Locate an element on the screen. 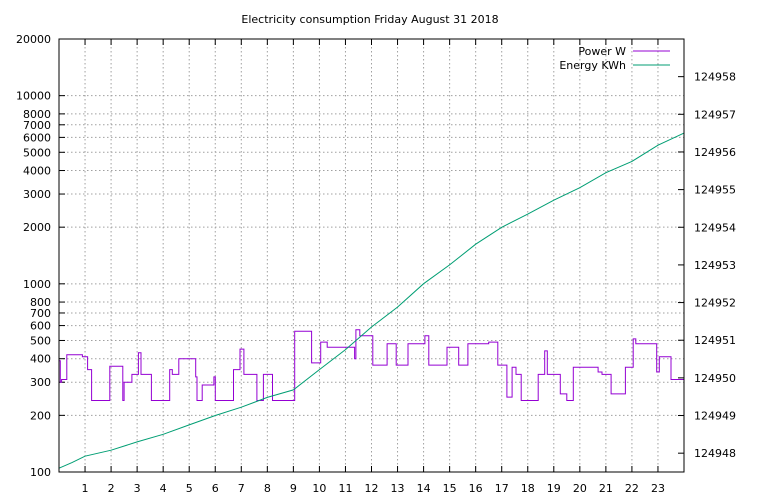  x-tick-label: 7 is located at coordinates (241, 488).